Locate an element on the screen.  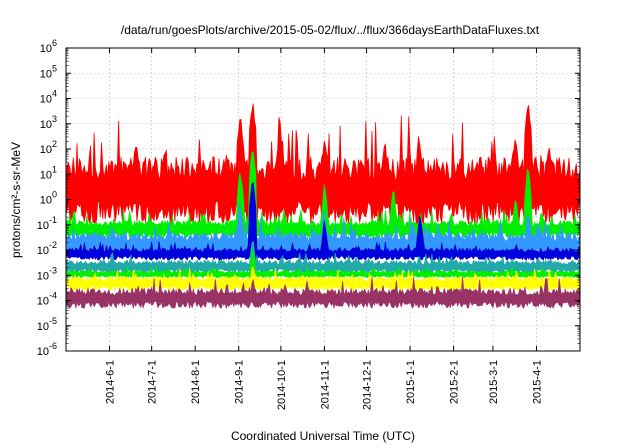
x-tick-label: 2015-2-1 is located at coordinates (455, 382).